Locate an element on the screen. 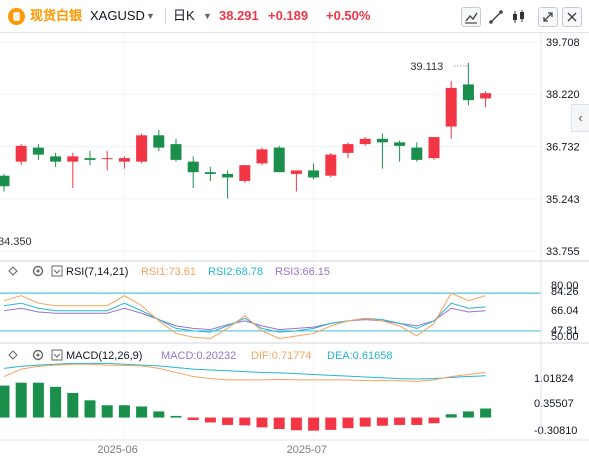  rsi-settings-icon is located at coordinates (38, 271).